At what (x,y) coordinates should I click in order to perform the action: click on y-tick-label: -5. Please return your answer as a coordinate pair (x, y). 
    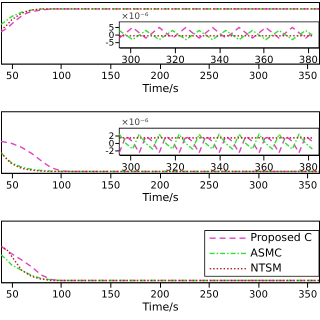
    Looking at the image, I should click on (109, 43).